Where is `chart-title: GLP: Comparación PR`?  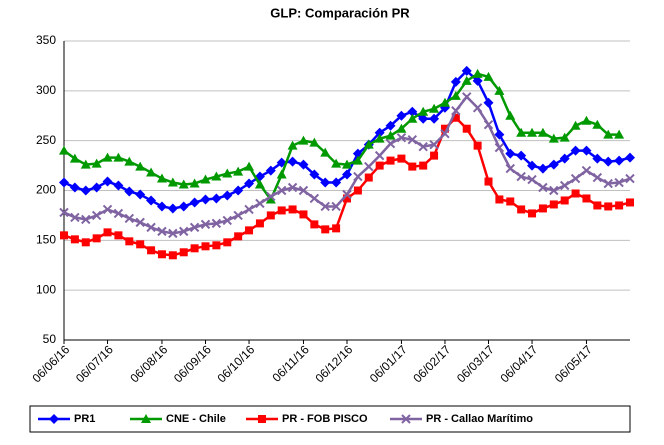 chart-title: GLP: Comparación PR is located at coordinates (340, 12).